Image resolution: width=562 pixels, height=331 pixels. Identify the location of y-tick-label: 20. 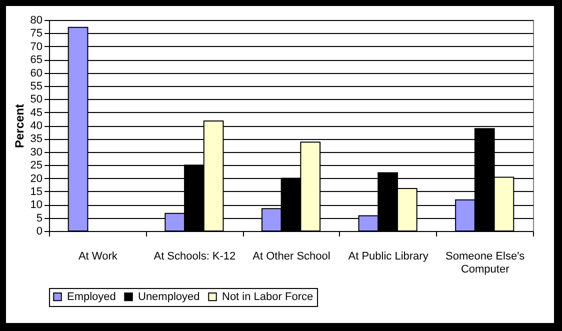
(36, 178).